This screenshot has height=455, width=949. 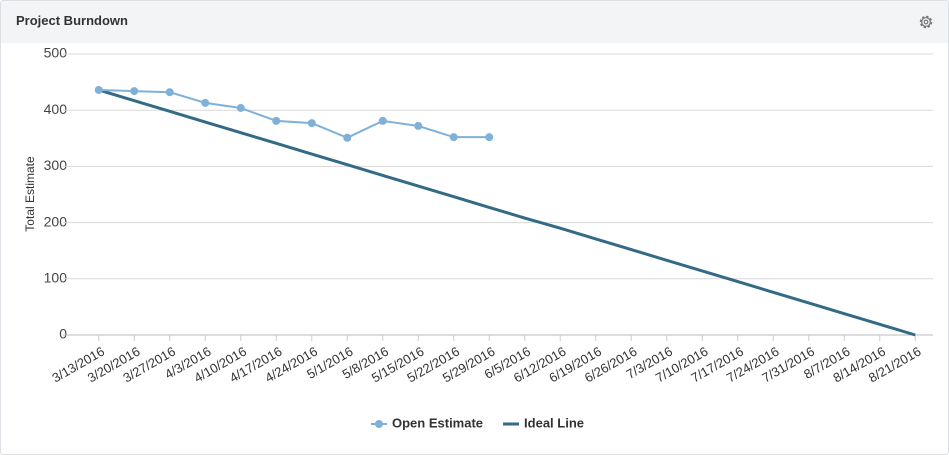 I want to click on y-tick-label: 0, so click(x=63, y=334).